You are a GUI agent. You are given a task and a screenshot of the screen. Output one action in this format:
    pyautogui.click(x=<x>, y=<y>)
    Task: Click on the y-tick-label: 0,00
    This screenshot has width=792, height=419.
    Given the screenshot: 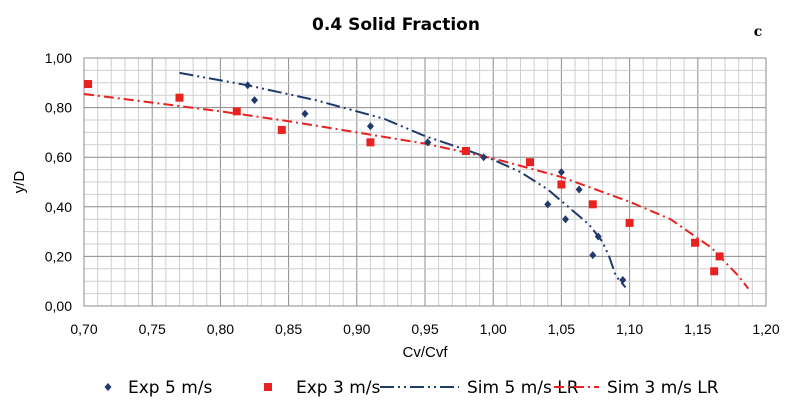 What is the action you would take?
    pyautogui.click(x=58, y=306)
    